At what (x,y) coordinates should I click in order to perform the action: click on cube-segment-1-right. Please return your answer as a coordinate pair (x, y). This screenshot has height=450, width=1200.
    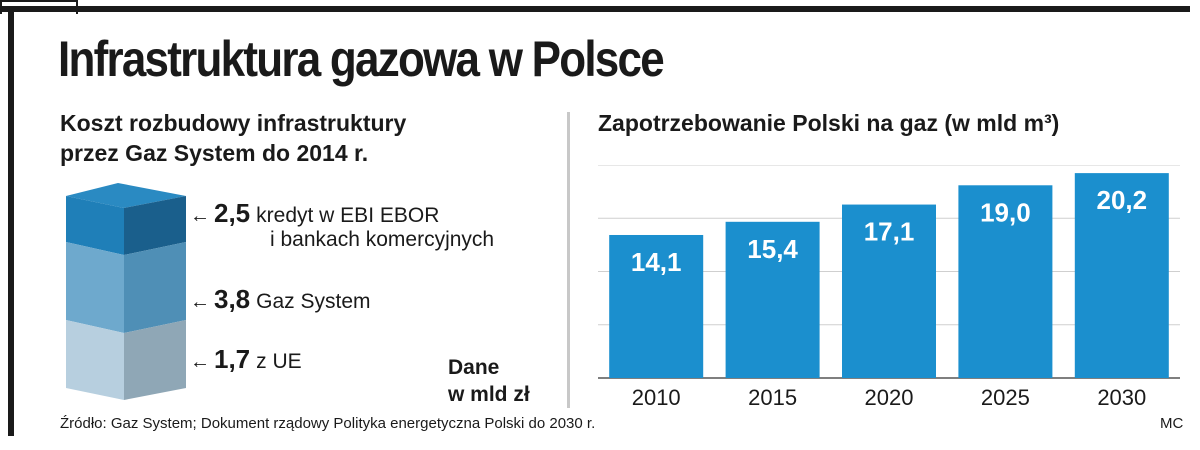
    Looking at the image, I should click on (155, 225).